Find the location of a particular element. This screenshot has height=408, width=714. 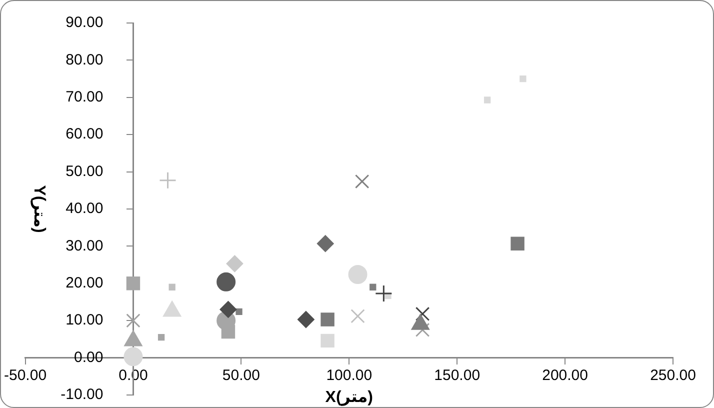

x-tick-label: 100.00 is located at coordinates (349, 375).